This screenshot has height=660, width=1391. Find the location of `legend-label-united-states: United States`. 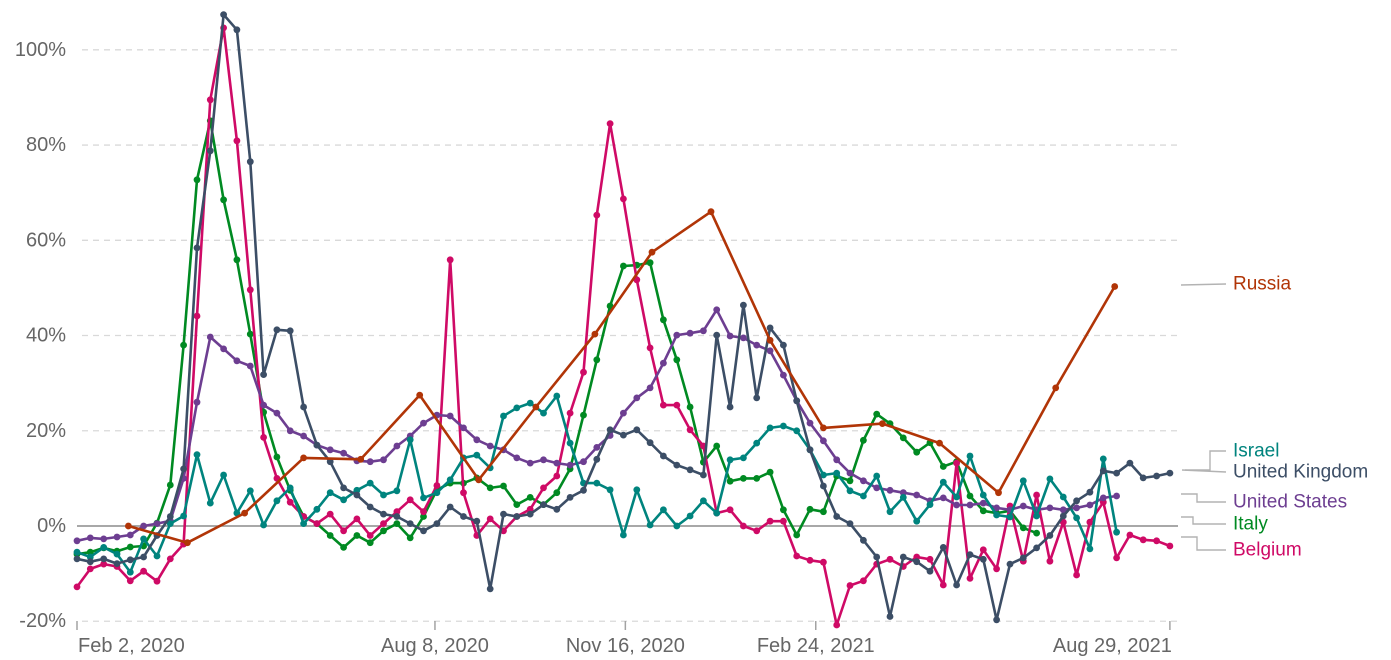

legend-label-united-states: United States is located at coordinates (1290, 502).